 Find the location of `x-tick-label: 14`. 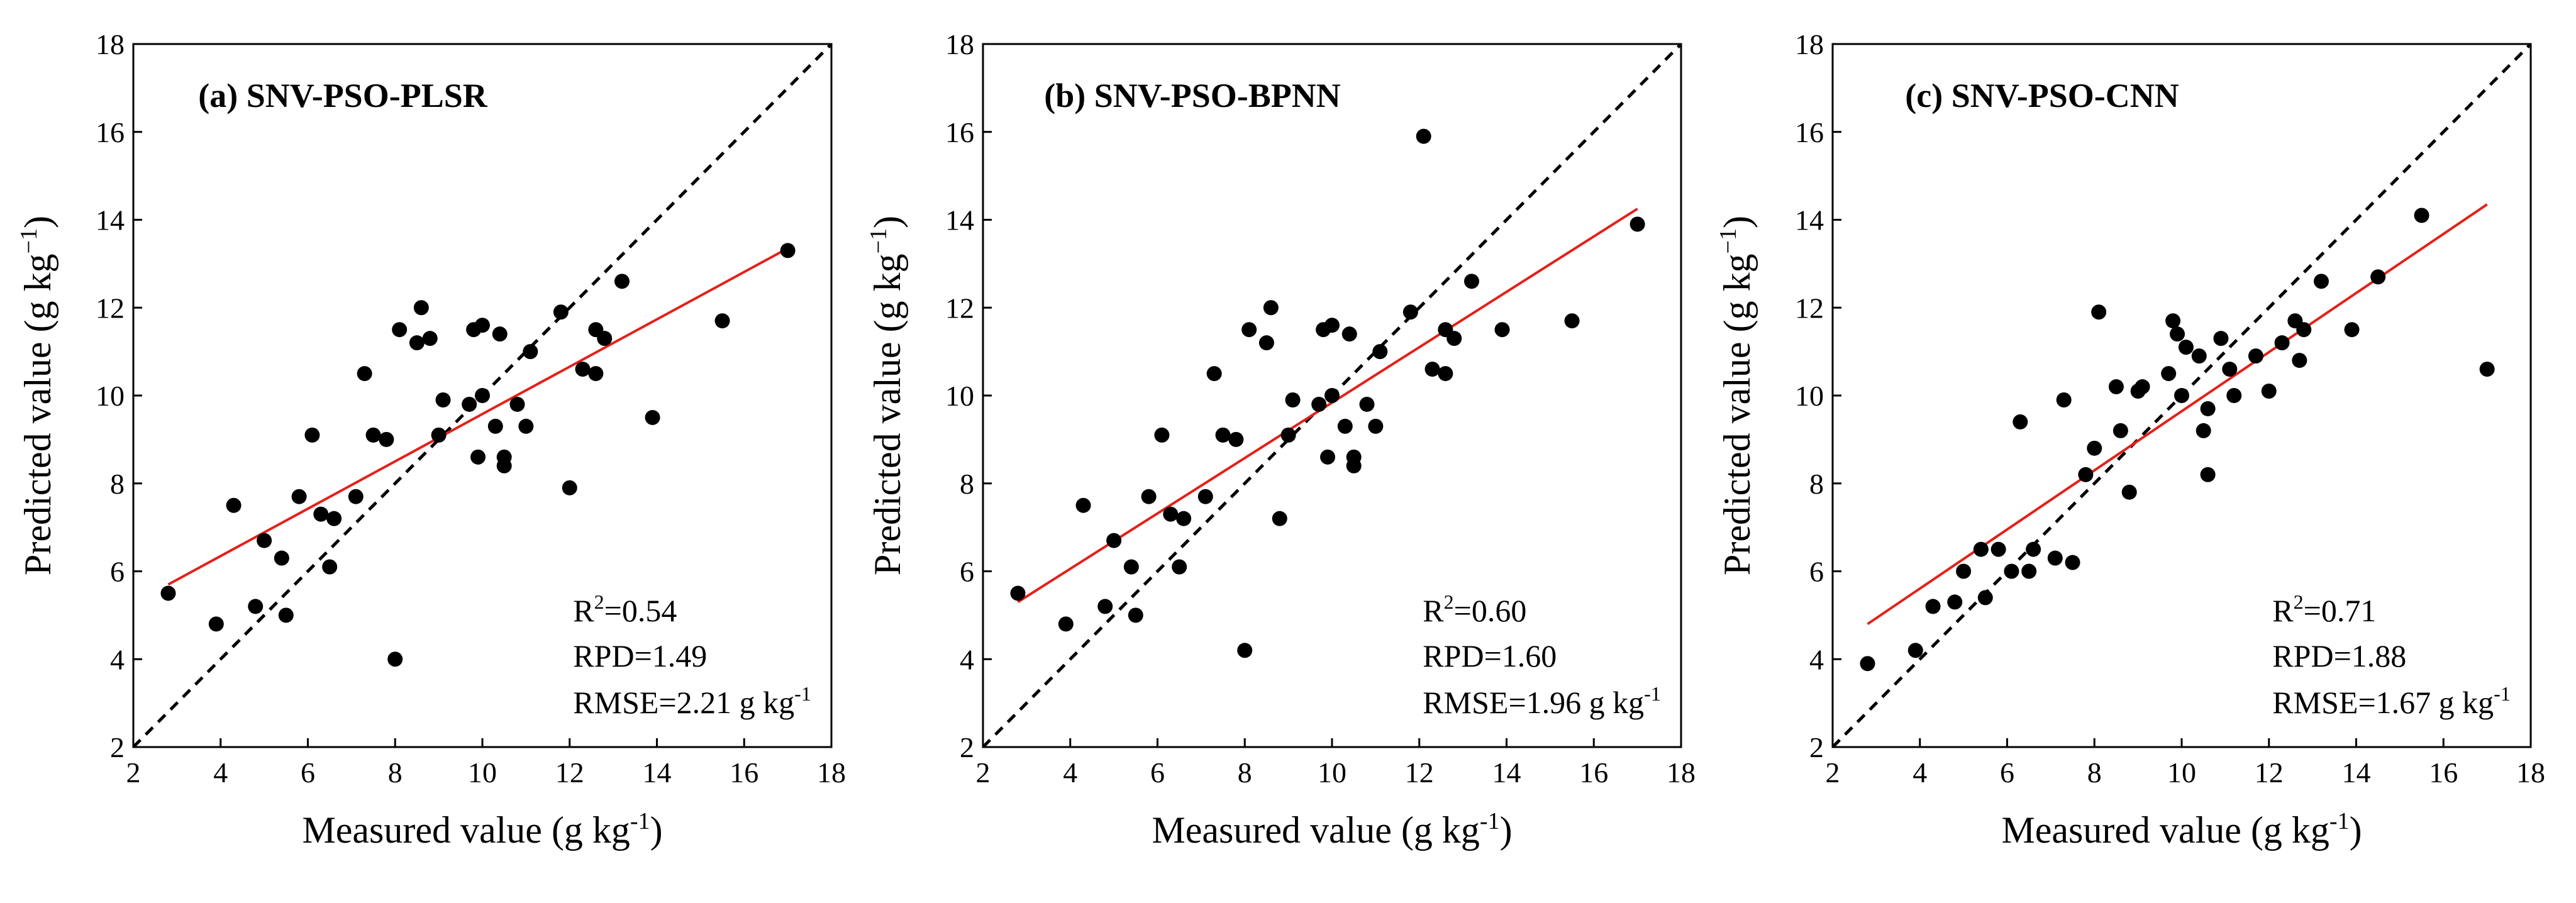

x-tick-label: 14 is located at coordinates (657, 772).